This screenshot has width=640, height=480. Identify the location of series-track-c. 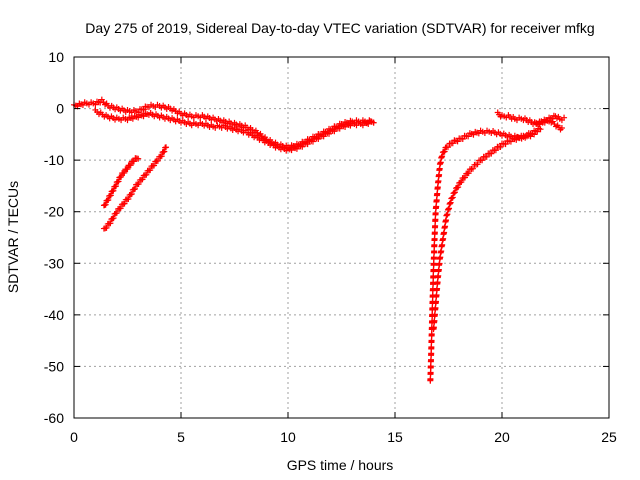
(121, 182).